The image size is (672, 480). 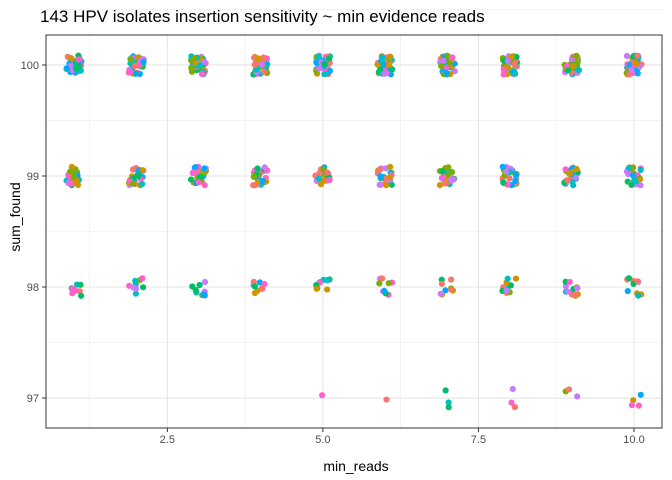 What do you see at coordinates (33, 232) in the screenshot?
I see `y-axis: 97 98 99 100` at bounding box center [33, 232].